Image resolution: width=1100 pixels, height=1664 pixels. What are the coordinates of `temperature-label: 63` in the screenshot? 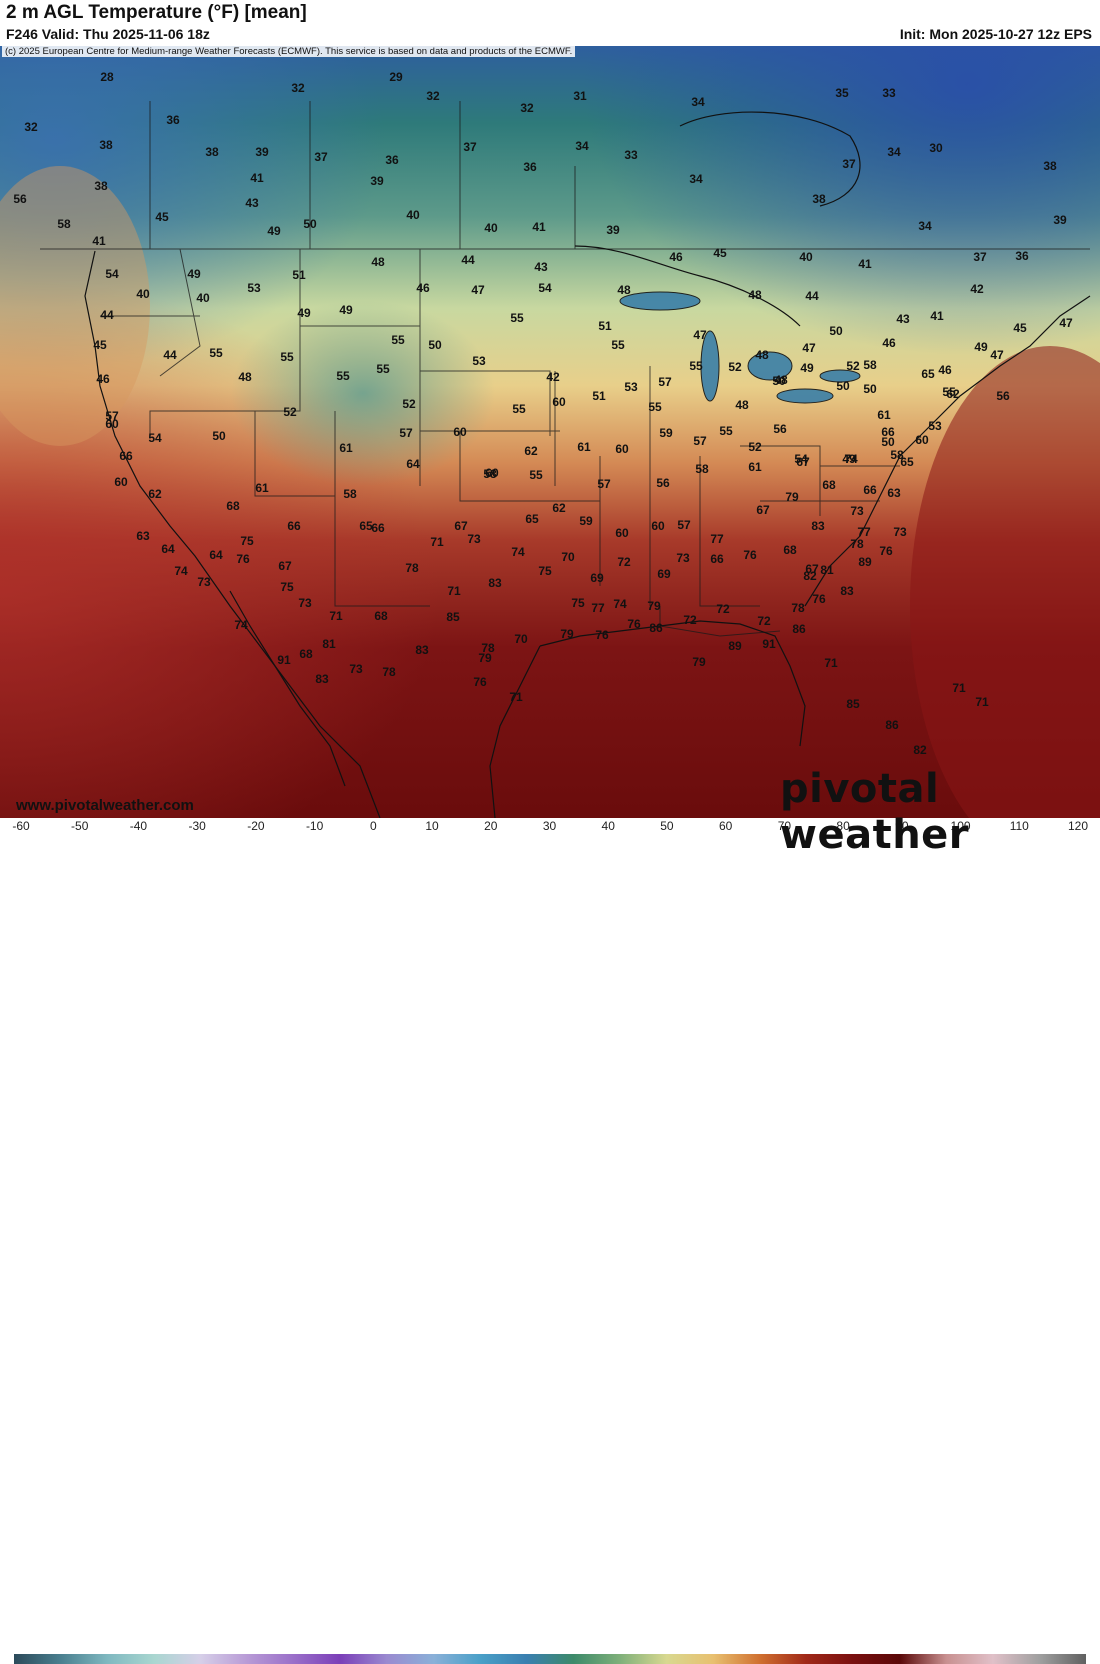 It's located at (143, 536).